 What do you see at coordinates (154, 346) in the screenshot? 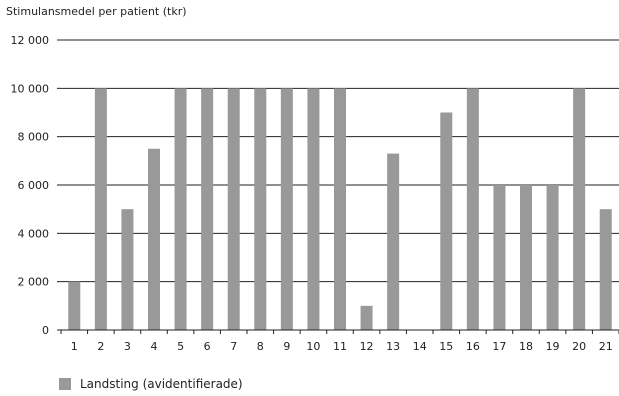
I see `x-tick-label: 4` at bounding box center [154, 346].